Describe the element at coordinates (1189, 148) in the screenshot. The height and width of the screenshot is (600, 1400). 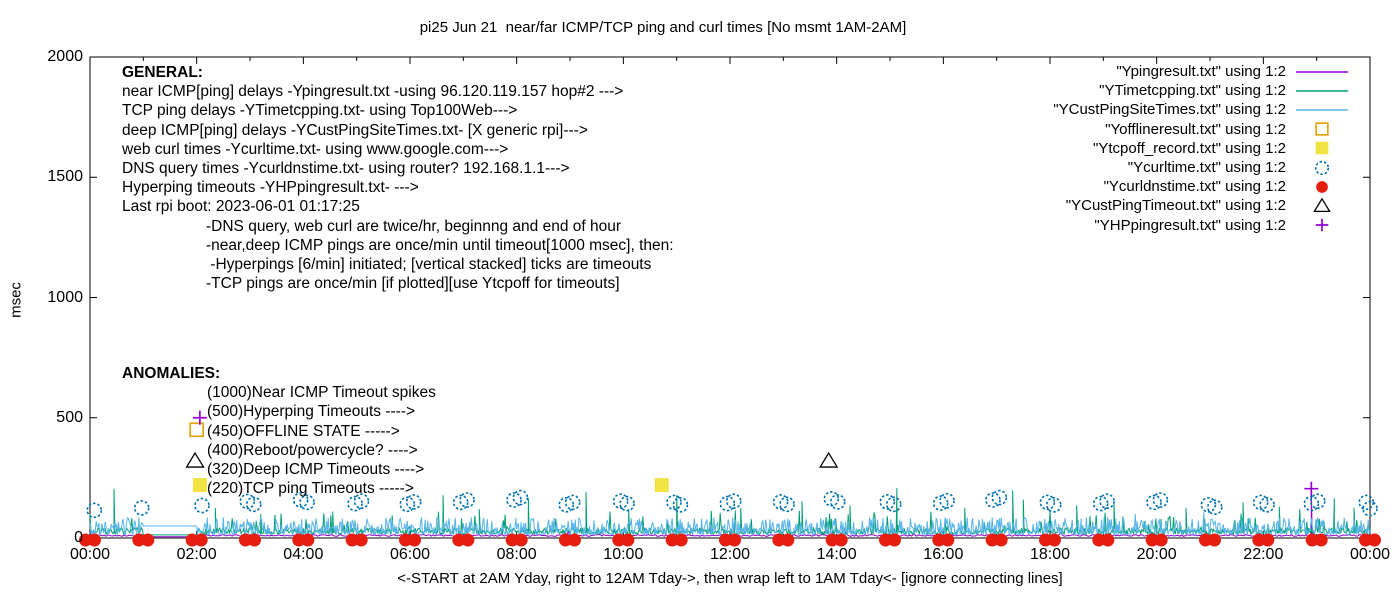
I see `legend-label: "Ytcpoff_record.txt" using 1:2` at that location.